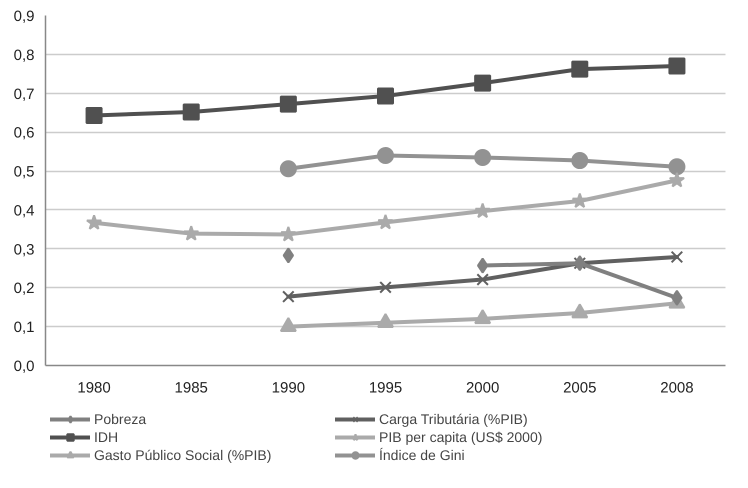 Image resolution: width=748 pixels, height=488 pixels. What do you see at coordinates (120, 419) in the screenshot?
I see `legend-label: Pobreza` at bounding box center [120, 419].